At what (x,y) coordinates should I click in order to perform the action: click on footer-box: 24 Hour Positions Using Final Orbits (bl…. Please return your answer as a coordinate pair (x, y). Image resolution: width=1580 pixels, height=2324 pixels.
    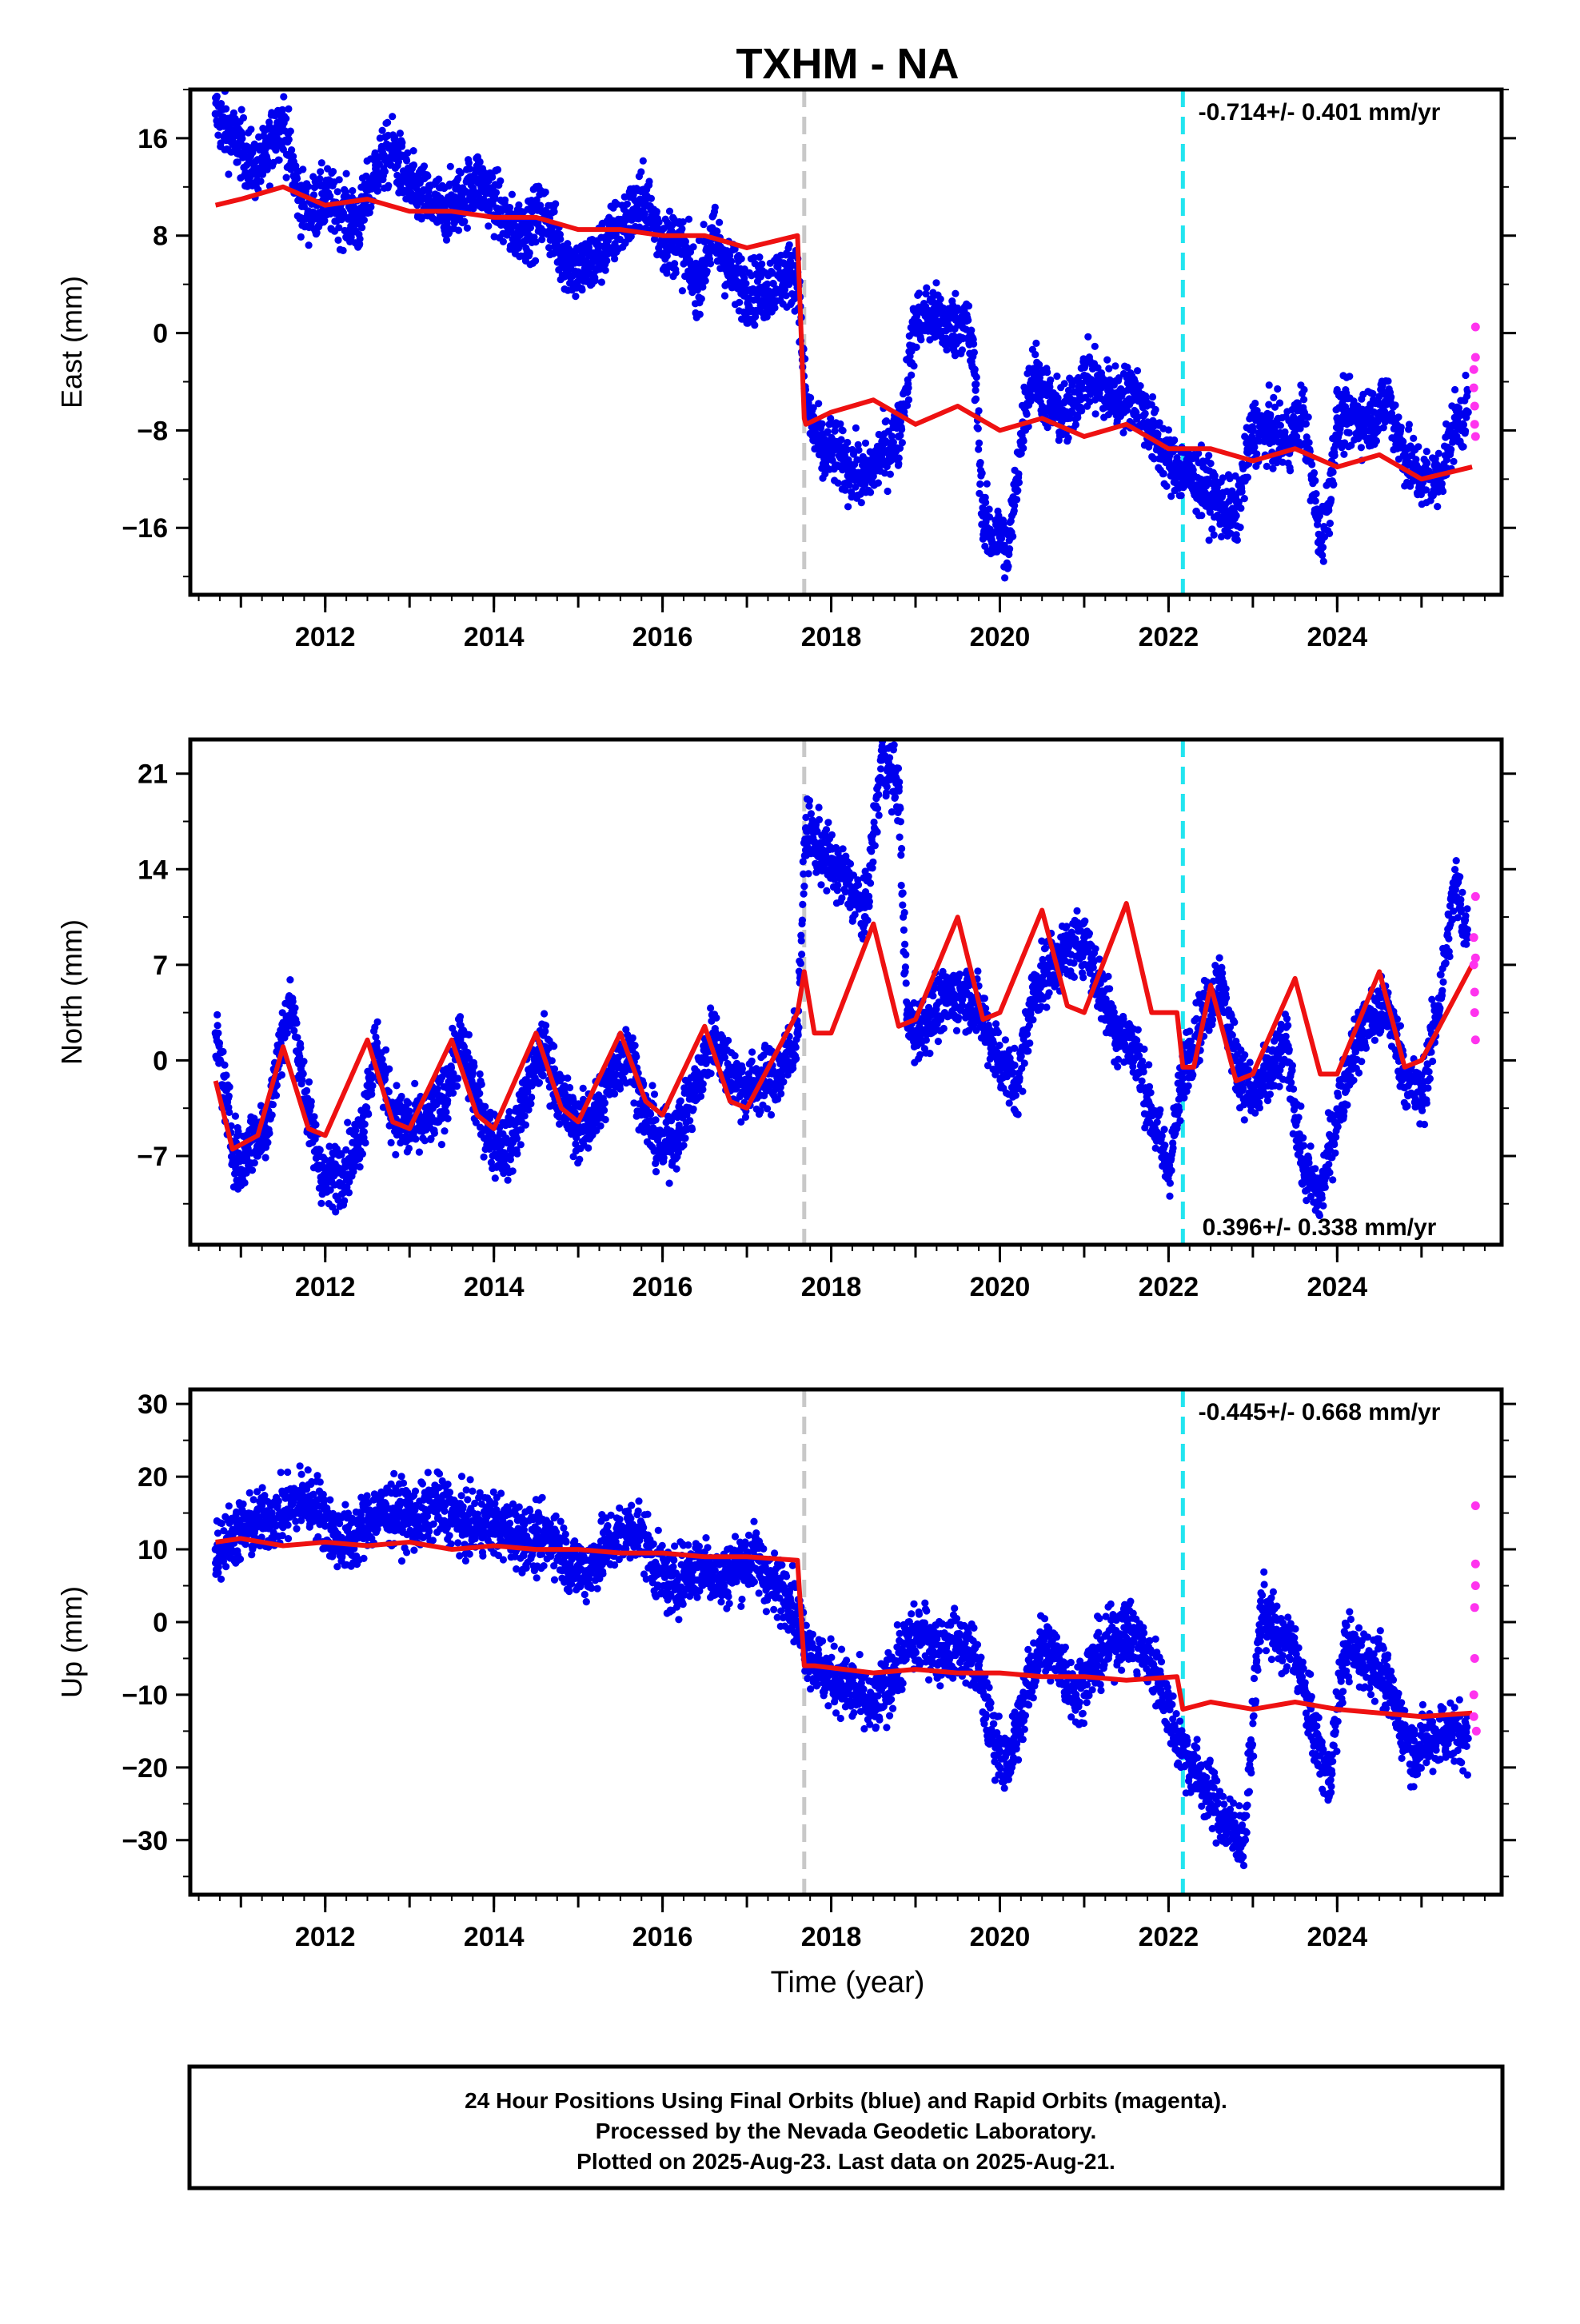
    Looking at the image, I should click on (846, 2128).